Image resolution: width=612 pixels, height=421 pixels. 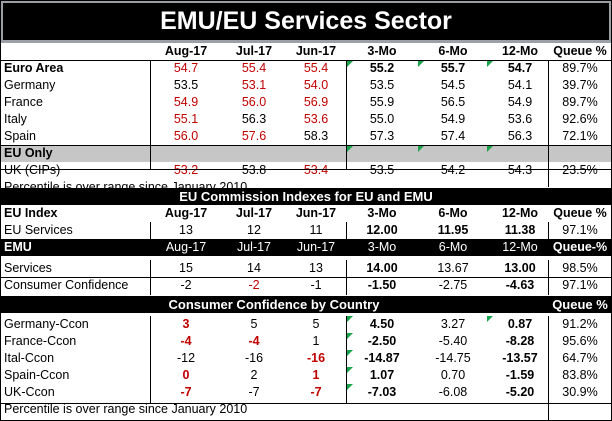 What do you see at coordinates (186, 324) in the screenshot?
I see `cell: 3` at bounding box center [186, 324].